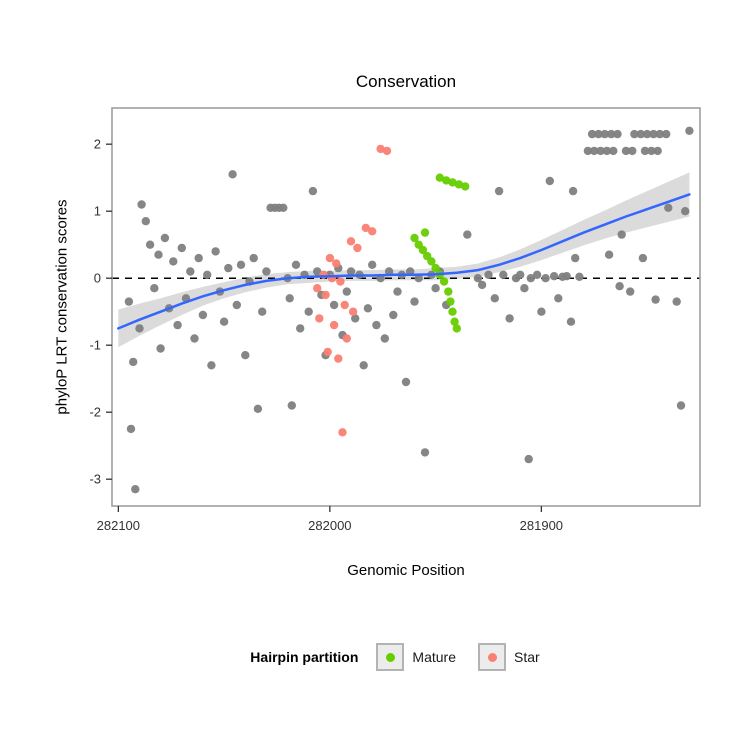  I want to click on legend-item-mature: Mature, so click(416, 657).